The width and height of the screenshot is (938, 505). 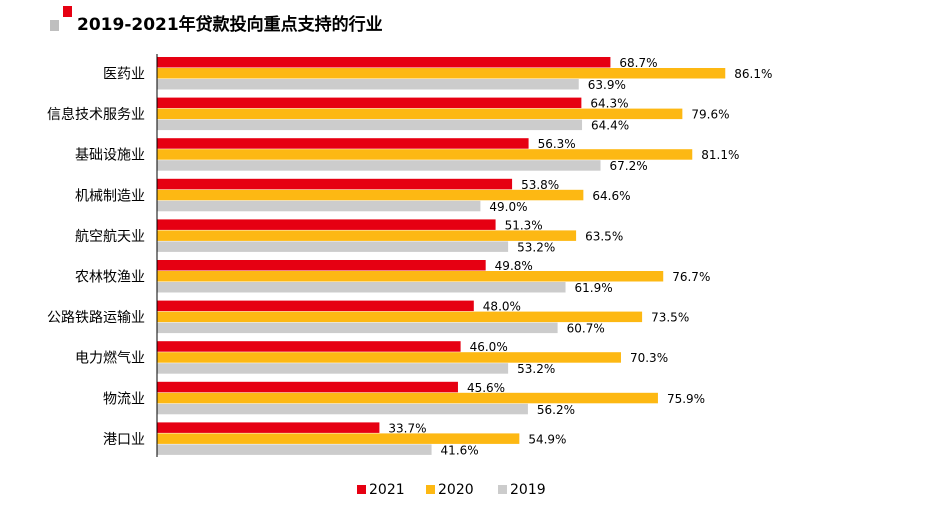 I want to click on category-label: 公路铁路运输业, so click(x=96, y=318).